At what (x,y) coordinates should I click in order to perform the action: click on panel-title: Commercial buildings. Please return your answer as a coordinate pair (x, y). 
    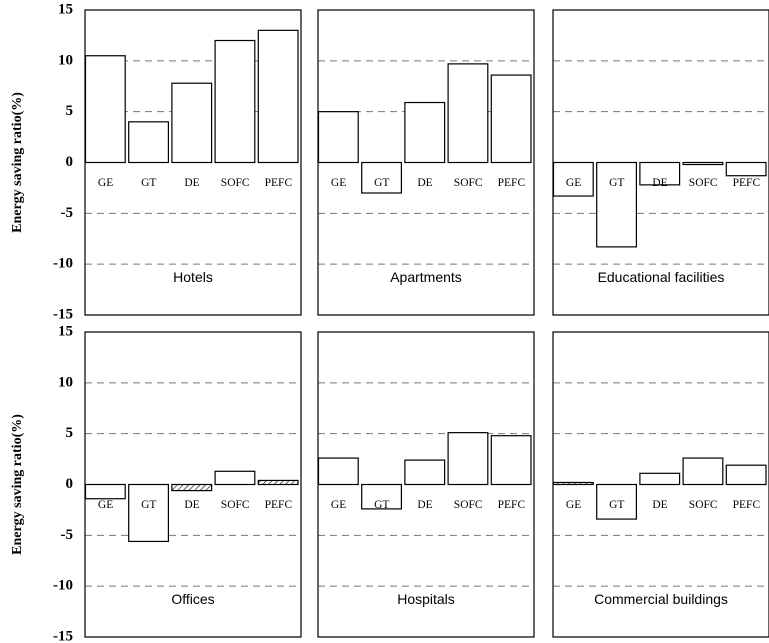
    Looking at the image, I should click on (661, 599).